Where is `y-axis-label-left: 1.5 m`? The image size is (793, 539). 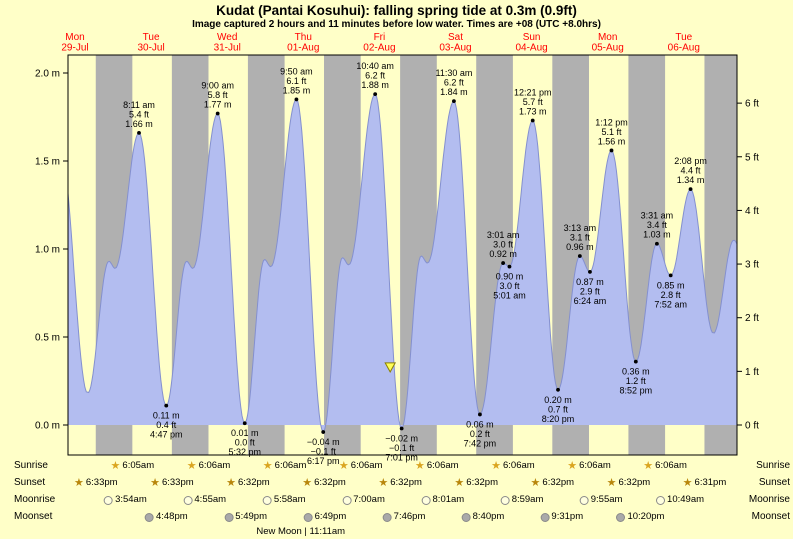
y-axis-label-left: 1.5 m is located at coordinates (47, 162).